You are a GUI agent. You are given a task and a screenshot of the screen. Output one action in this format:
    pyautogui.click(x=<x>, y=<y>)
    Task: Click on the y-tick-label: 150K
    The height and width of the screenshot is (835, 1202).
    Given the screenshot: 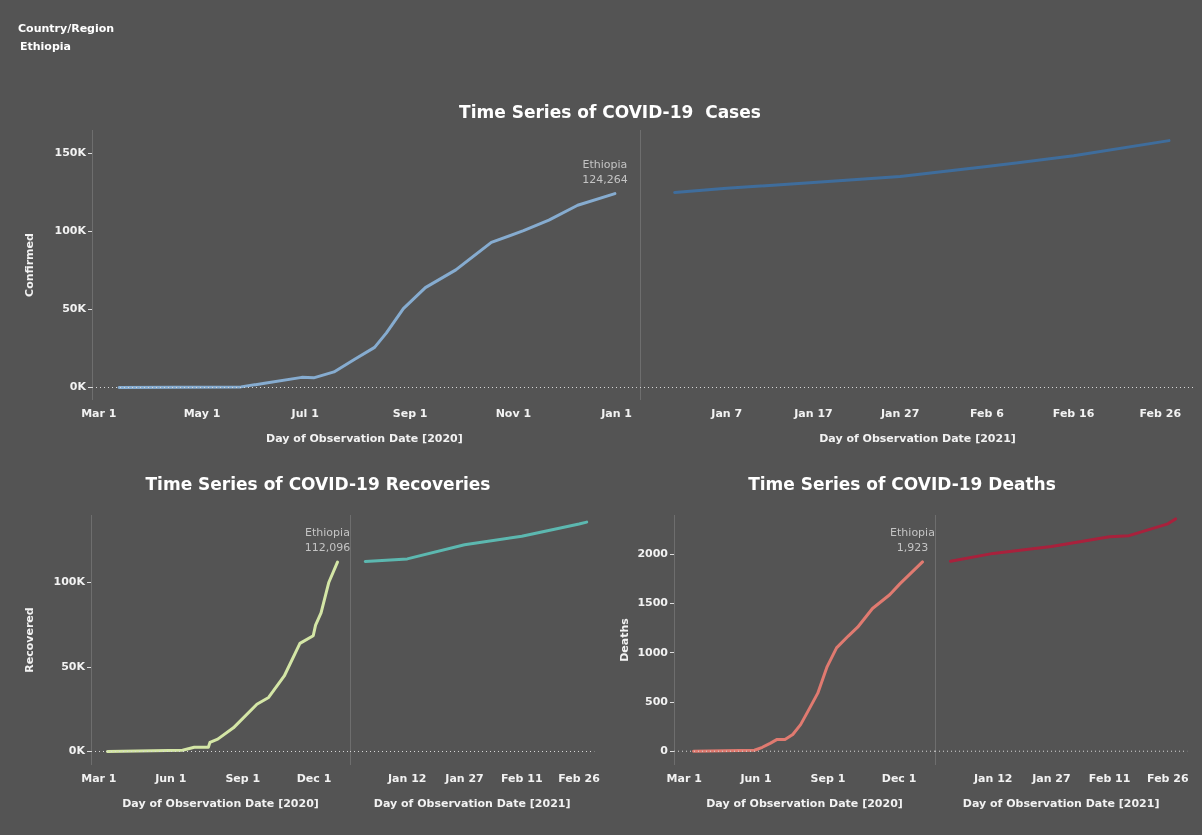 What is the action you would take?
    pyautogui.click(x=70, y=153)
    